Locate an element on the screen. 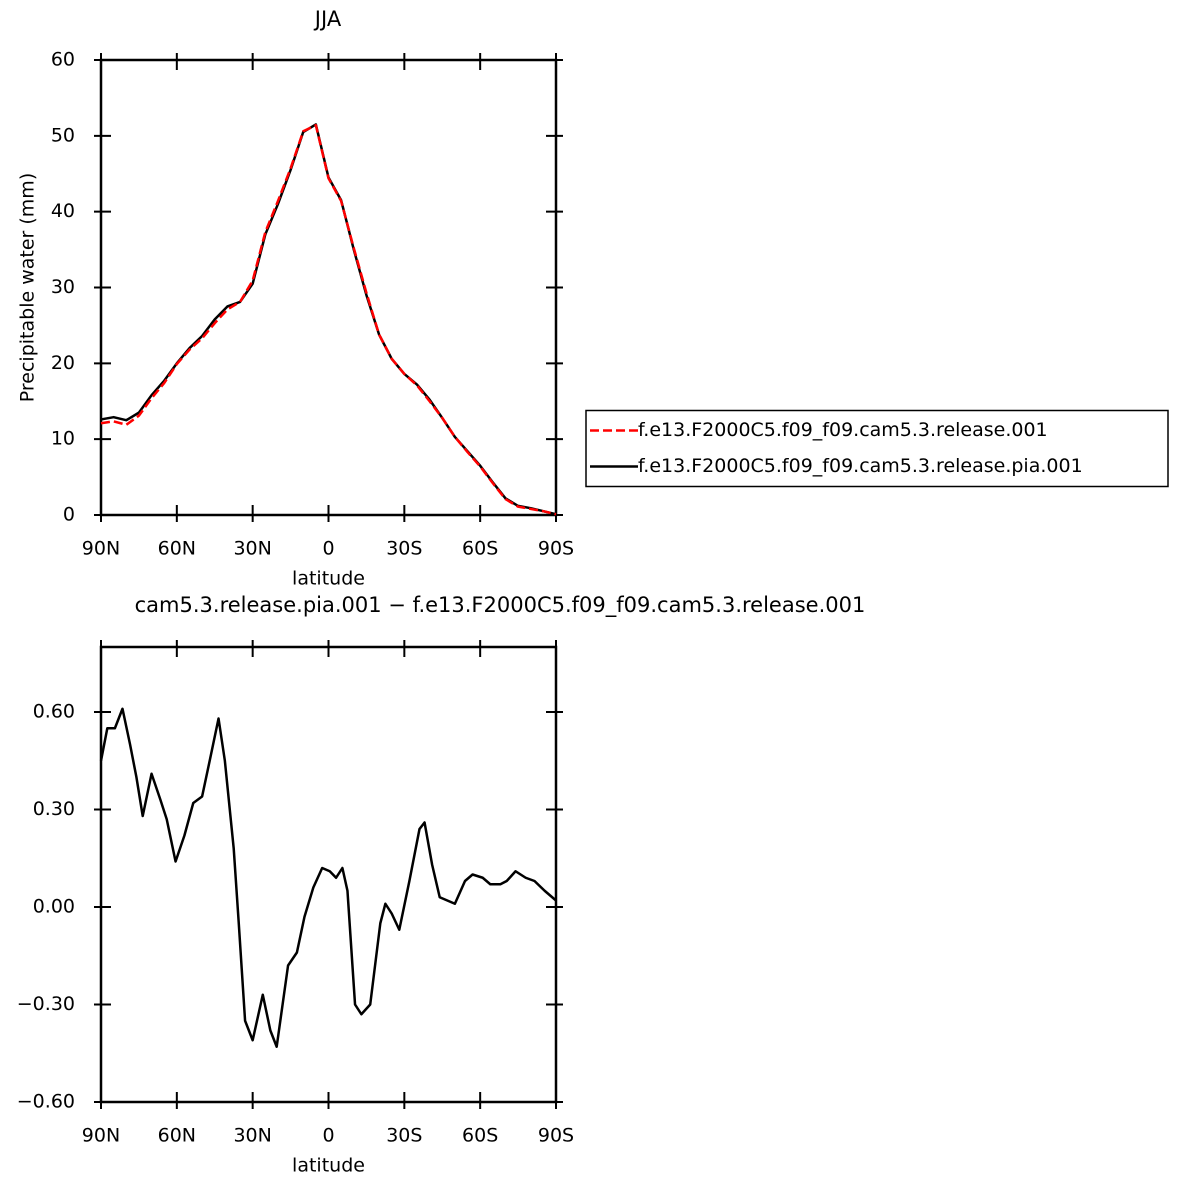  legend-box is located at coordinates (877, 448).